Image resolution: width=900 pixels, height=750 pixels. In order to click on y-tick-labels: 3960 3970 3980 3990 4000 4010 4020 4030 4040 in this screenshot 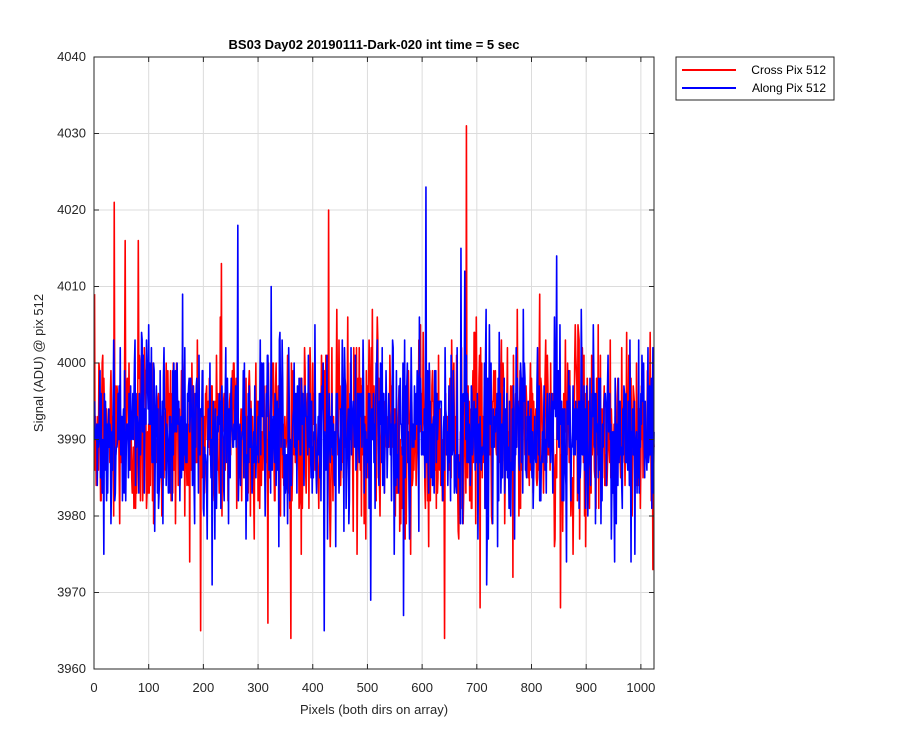, I will do `click(71, 362)`.